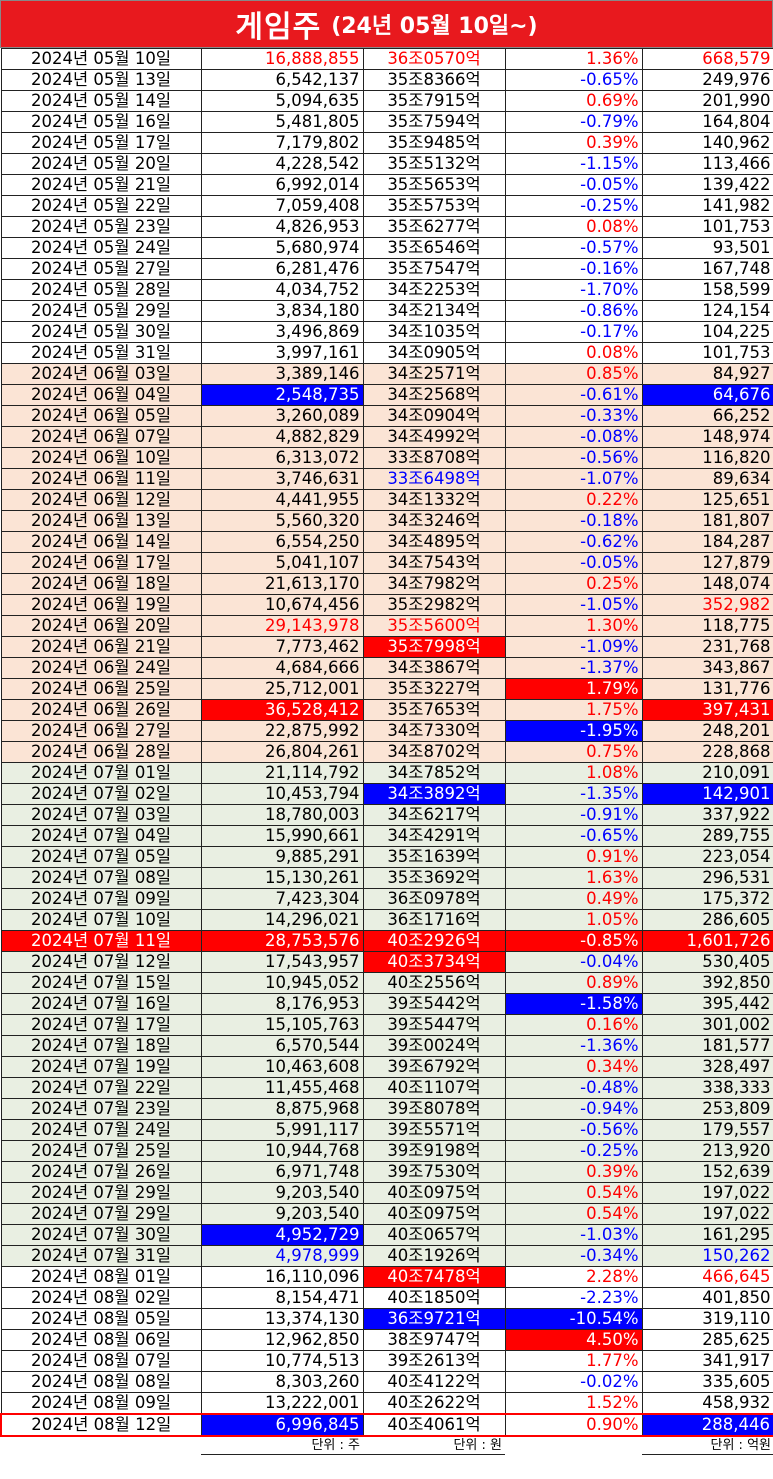  What do you see at coordinates (282, 773) in the screenshot?
I see `volume-cell: 21,114,792` at bounding box center [282, 773].